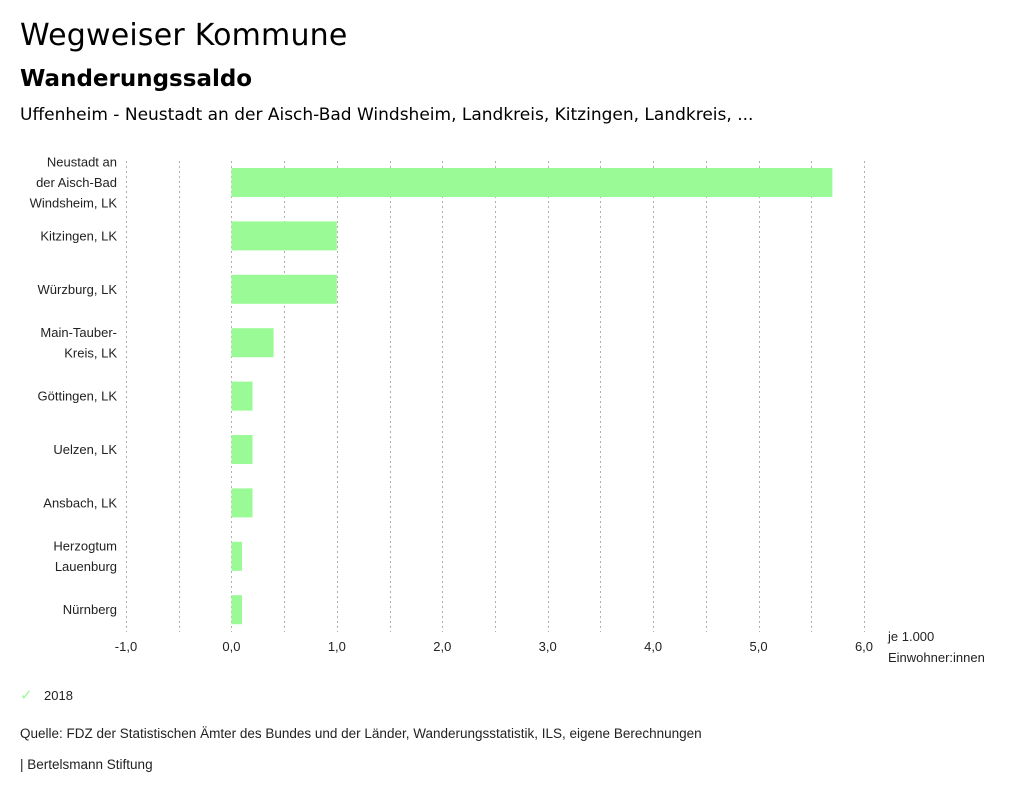  What do you see at coordinates (337, 646) in the screenshot?
I see `x-tick-label: 1,0` at bounding box center [337, 646].